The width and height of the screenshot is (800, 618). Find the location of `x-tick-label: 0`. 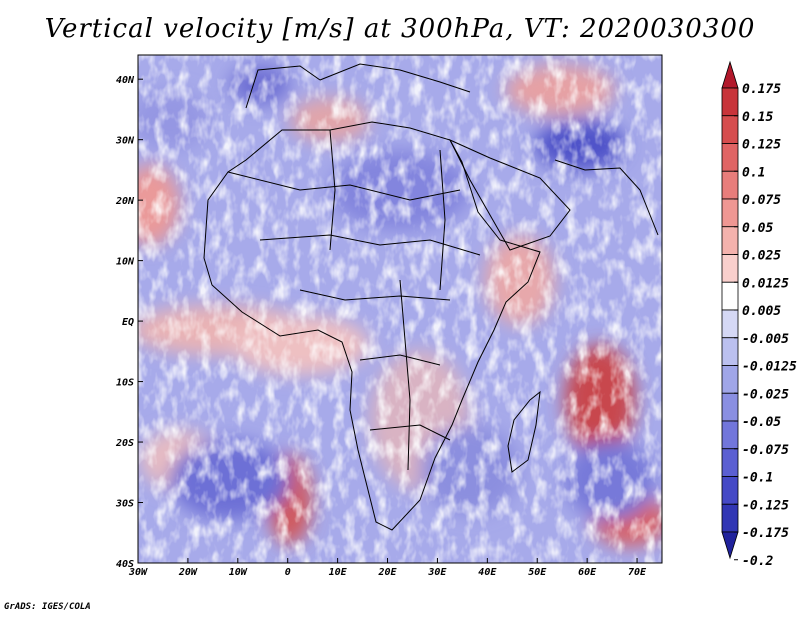

x-tick-label: 0 is located at coordinates (288, 572).